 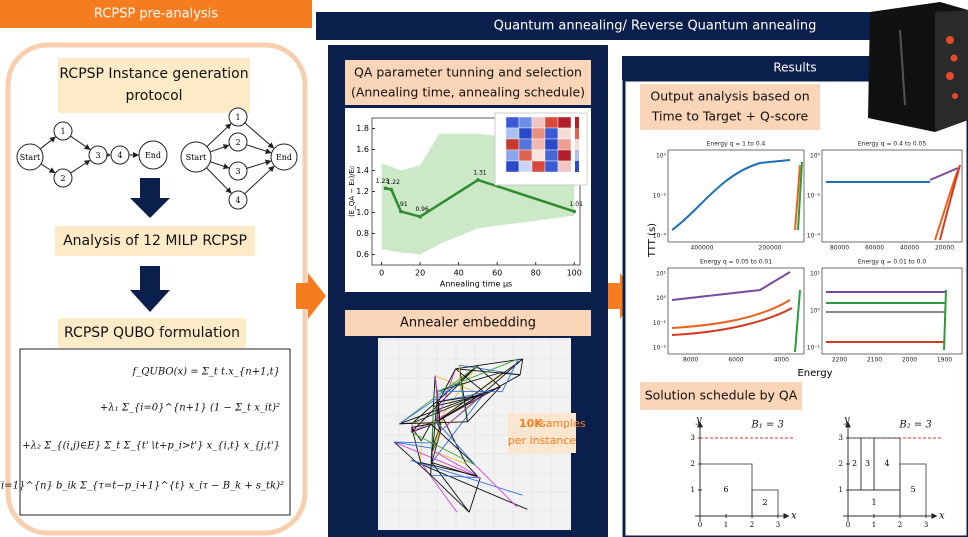 I want to click on step-text: Analysis of 12 MILP RCPSP, so click(x=155, y=241).